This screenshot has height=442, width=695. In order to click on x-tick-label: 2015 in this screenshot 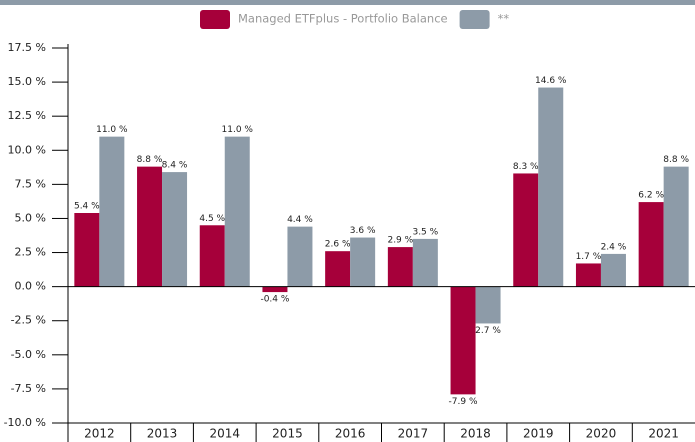, I will do `click(287, 434)`.